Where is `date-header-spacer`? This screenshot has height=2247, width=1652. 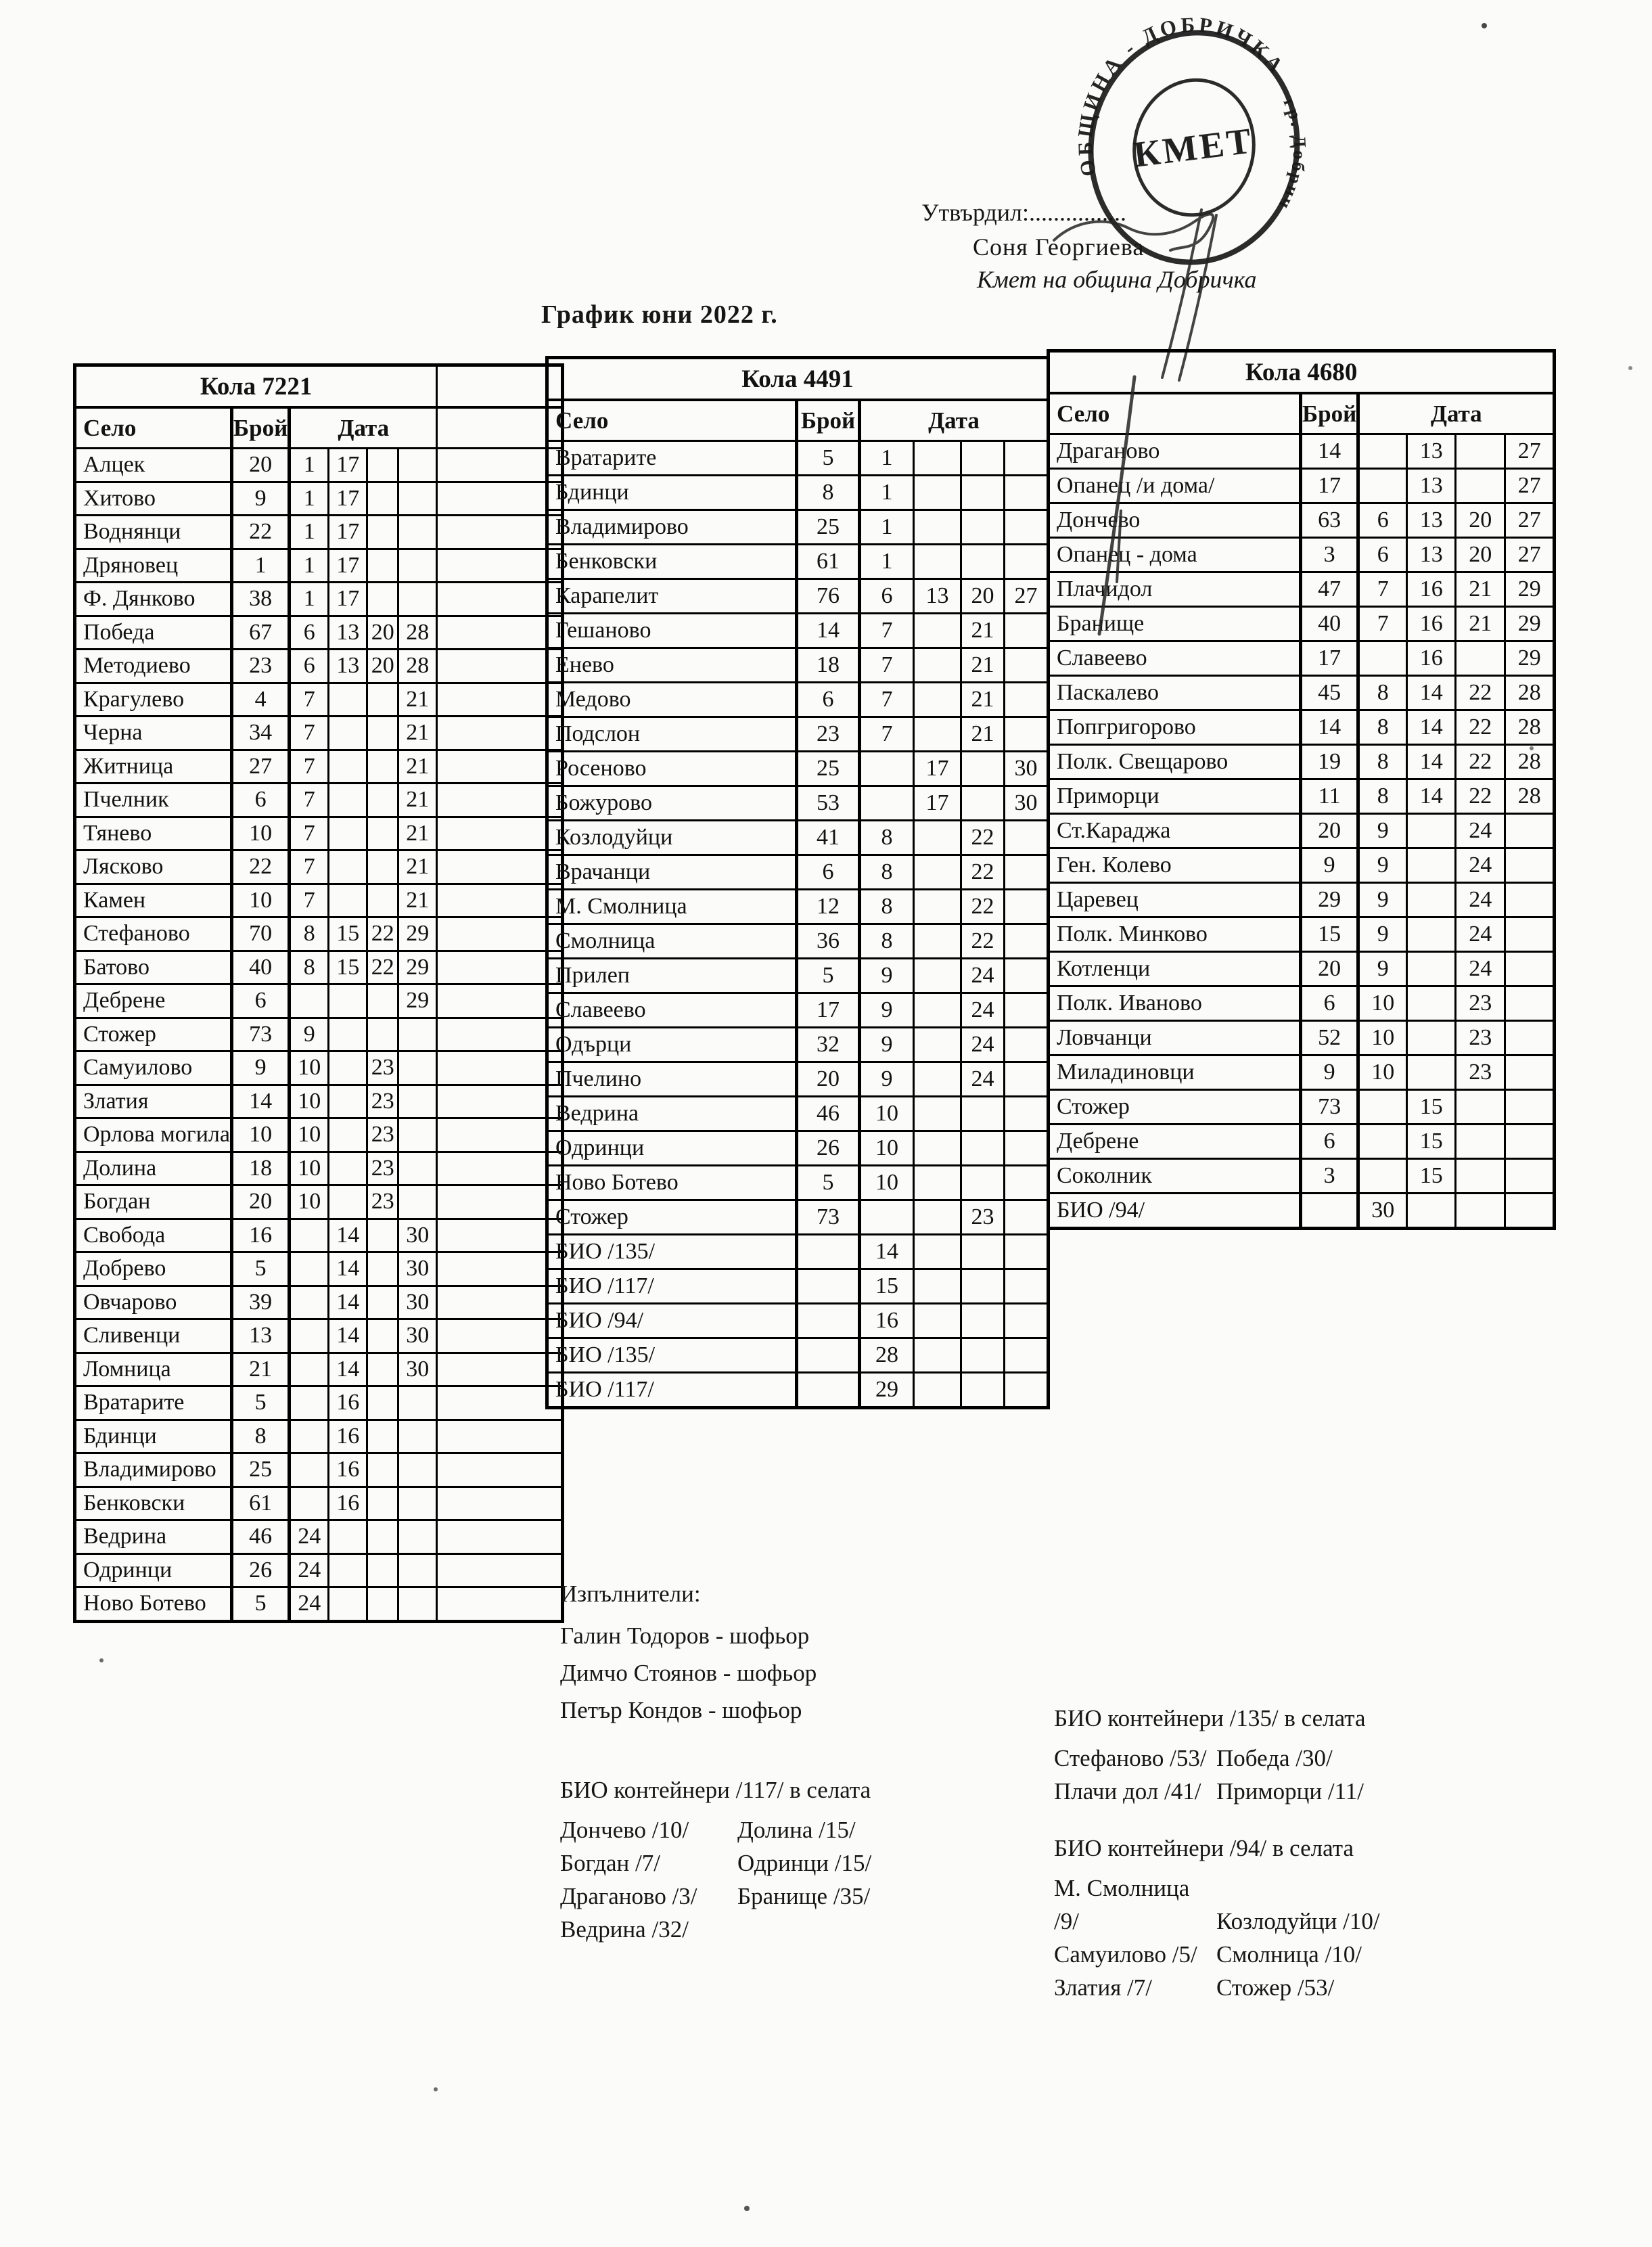 date-header-spacer is located at coordinates (500, 427).